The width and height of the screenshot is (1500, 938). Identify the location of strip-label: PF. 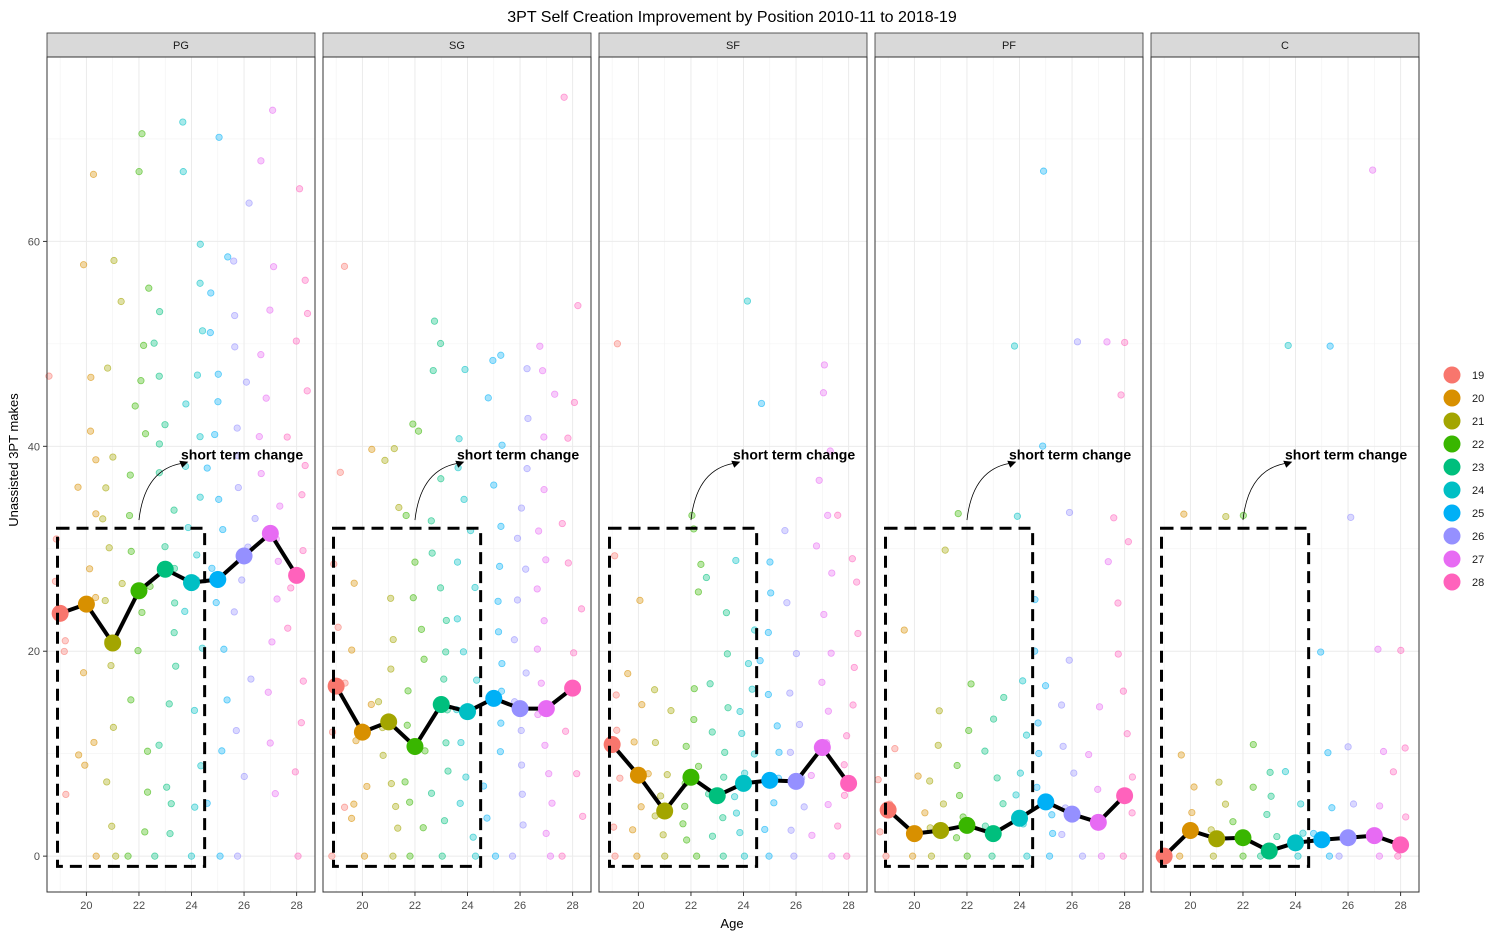
(1009, 46).